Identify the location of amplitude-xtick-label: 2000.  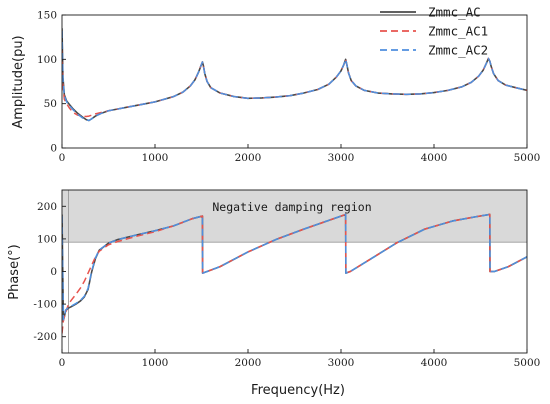
(248, 158).